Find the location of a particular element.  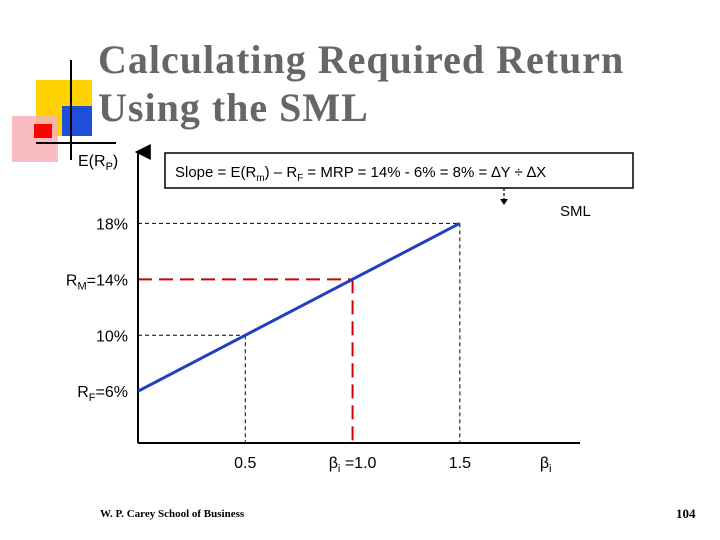

y-tick-label: 10% is located at coordinates (112, 336).